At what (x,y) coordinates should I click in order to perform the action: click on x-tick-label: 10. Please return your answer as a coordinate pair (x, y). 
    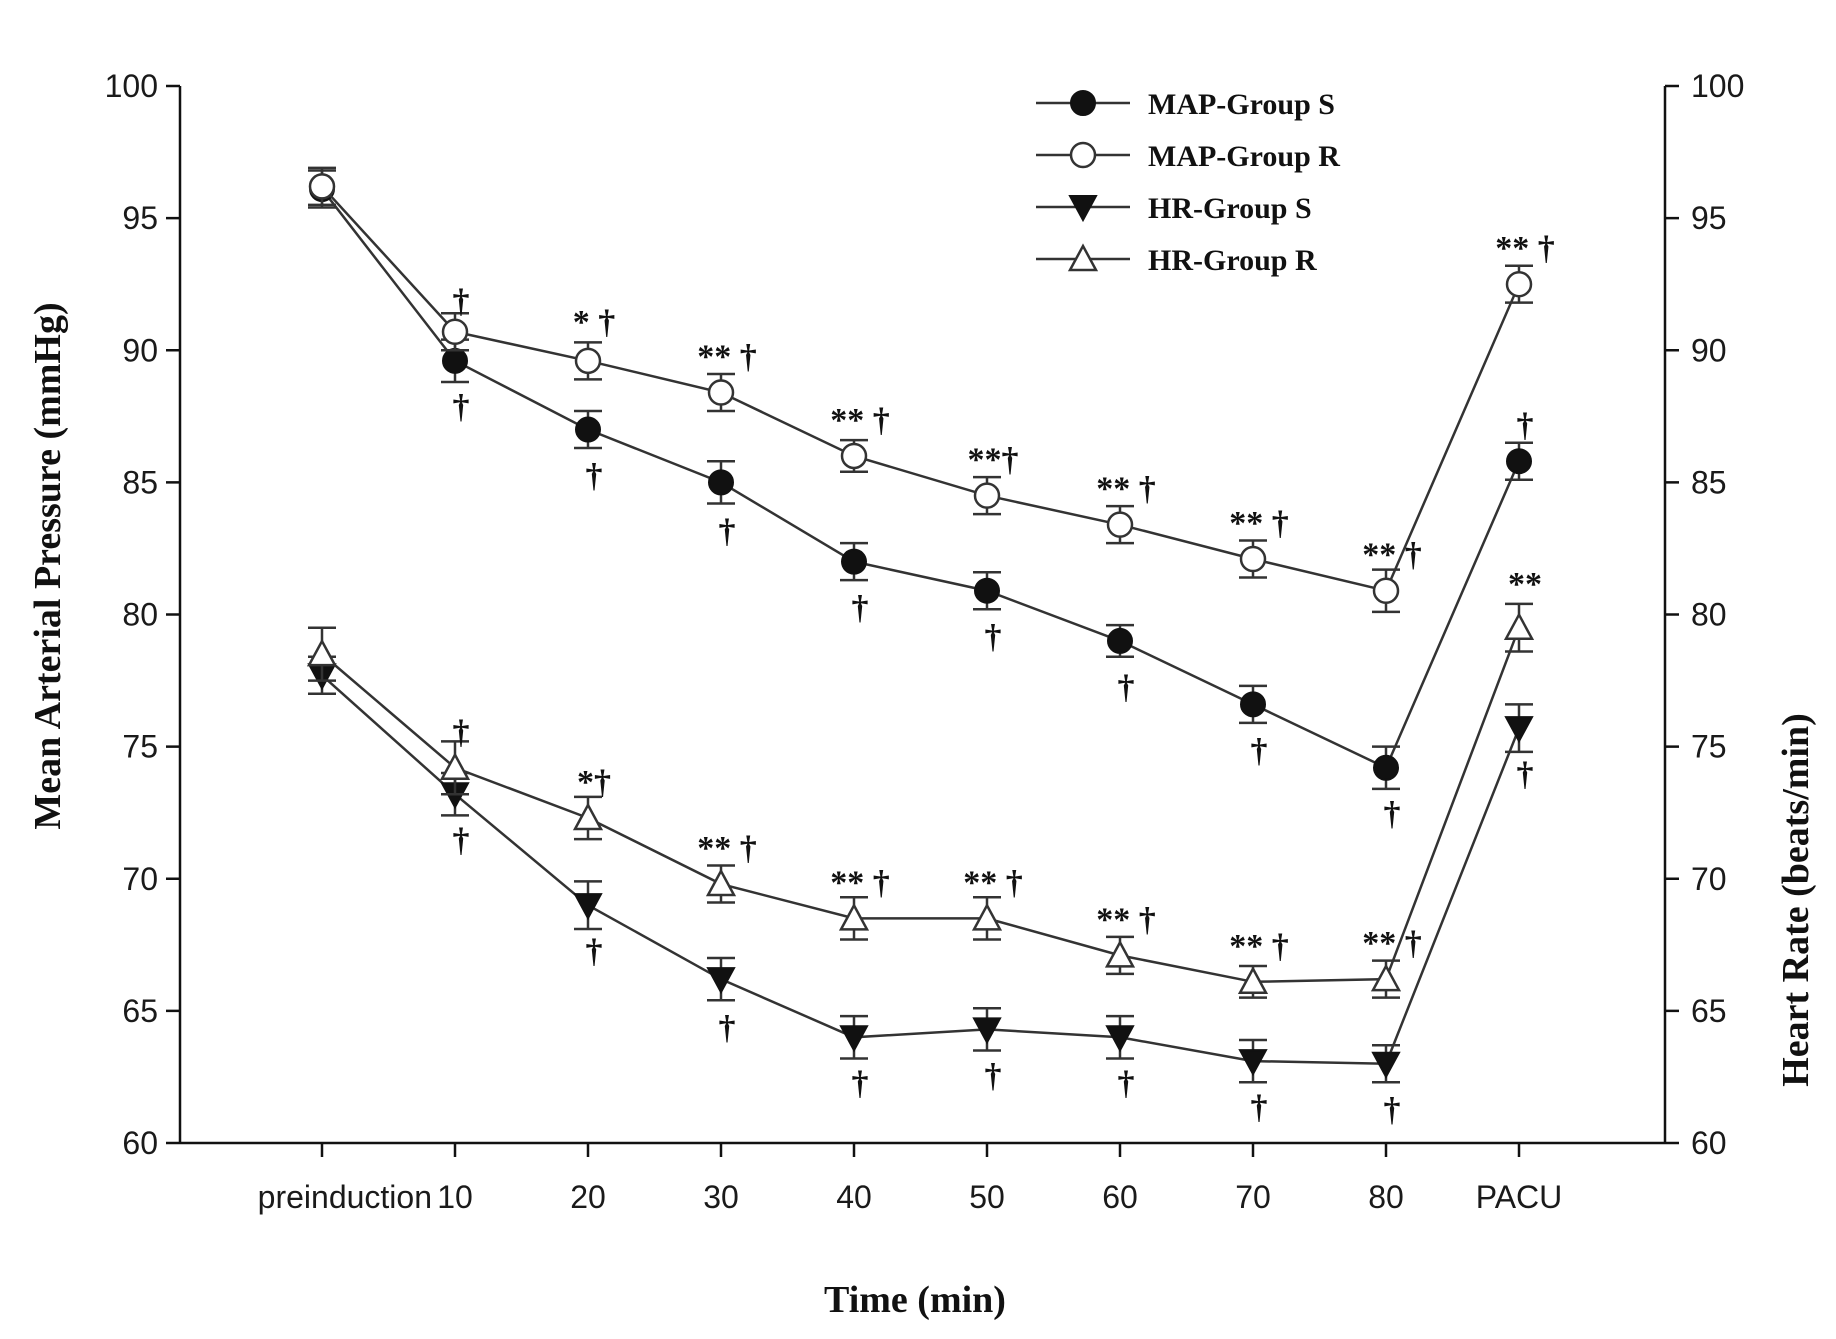
    Looking at the image, I should click on (455, 1197).